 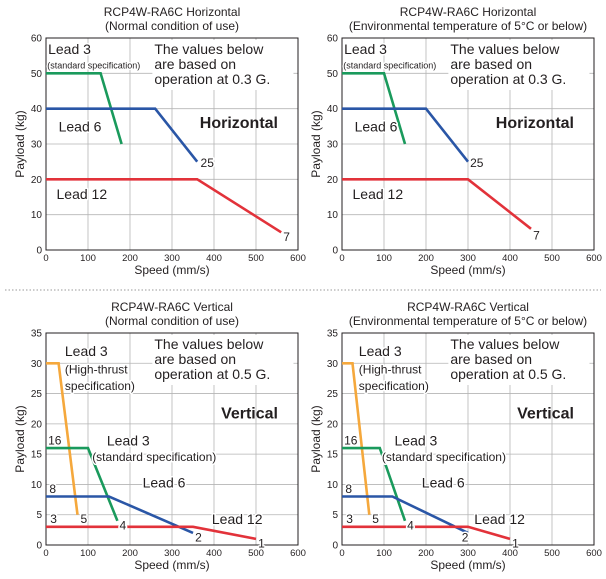 I want to click on data-label: (High-thrust, so click(x=390, y=370).